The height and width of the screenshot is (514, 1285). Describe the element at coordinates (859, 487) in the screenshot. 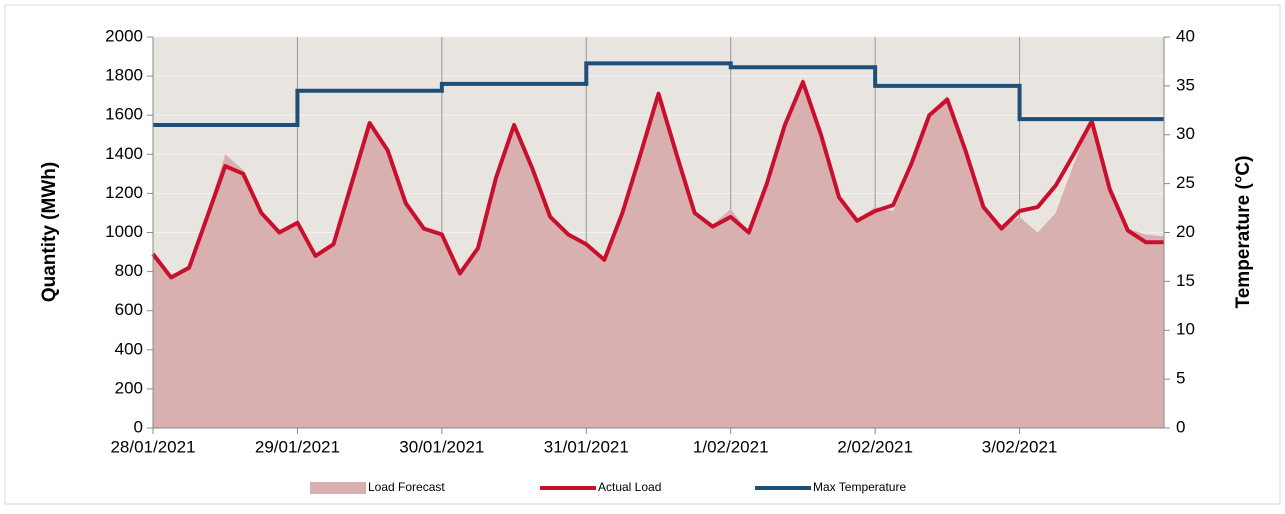

I see `legend-label: Max Temperature` at that location.